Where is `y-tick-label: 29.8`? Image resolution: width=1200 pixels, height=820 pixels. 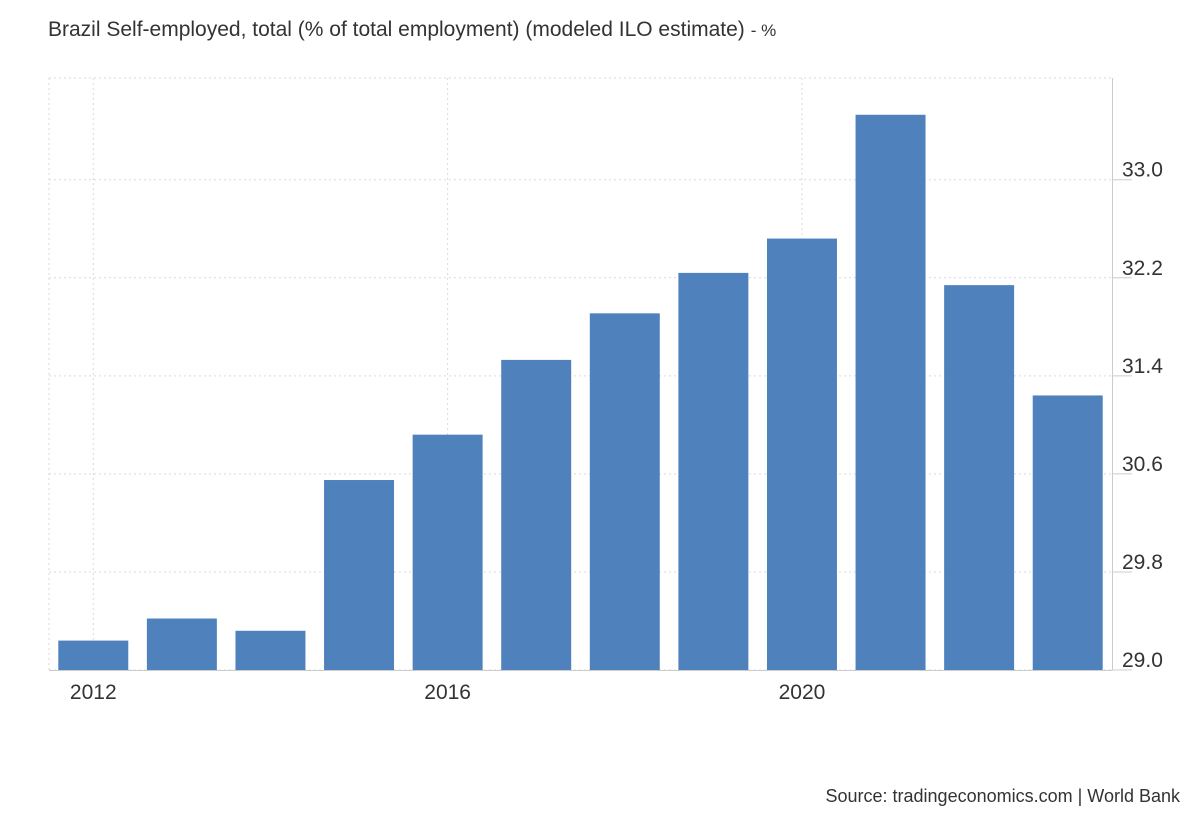 y-tick-label: 29.8 is located at coordinates (1142, 562).